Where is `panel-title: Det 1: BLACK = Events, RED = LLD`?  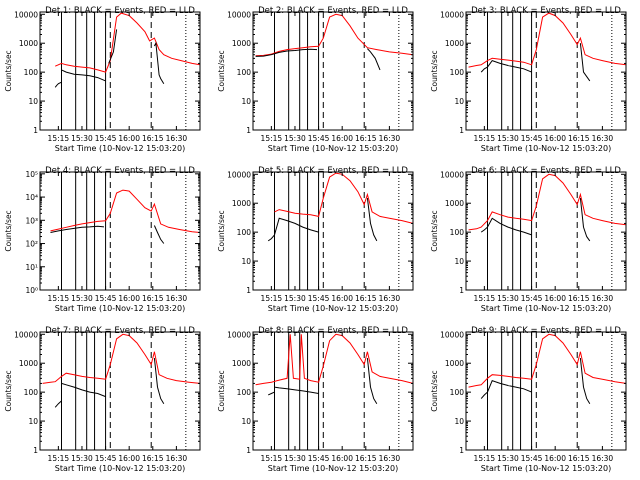
panel-title: Det 1: BLACK = Events, RED = LLD is located at coordinates (120, 11).